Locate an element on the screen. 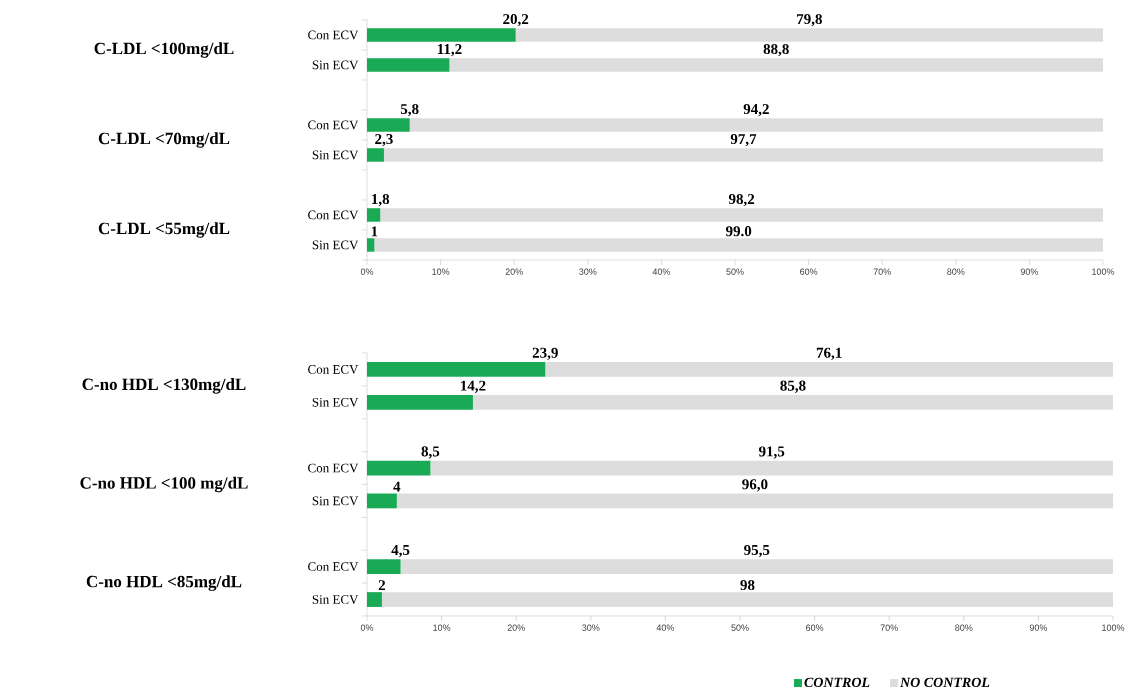  data-label: 91,5 is located at coordinates (771, 452).